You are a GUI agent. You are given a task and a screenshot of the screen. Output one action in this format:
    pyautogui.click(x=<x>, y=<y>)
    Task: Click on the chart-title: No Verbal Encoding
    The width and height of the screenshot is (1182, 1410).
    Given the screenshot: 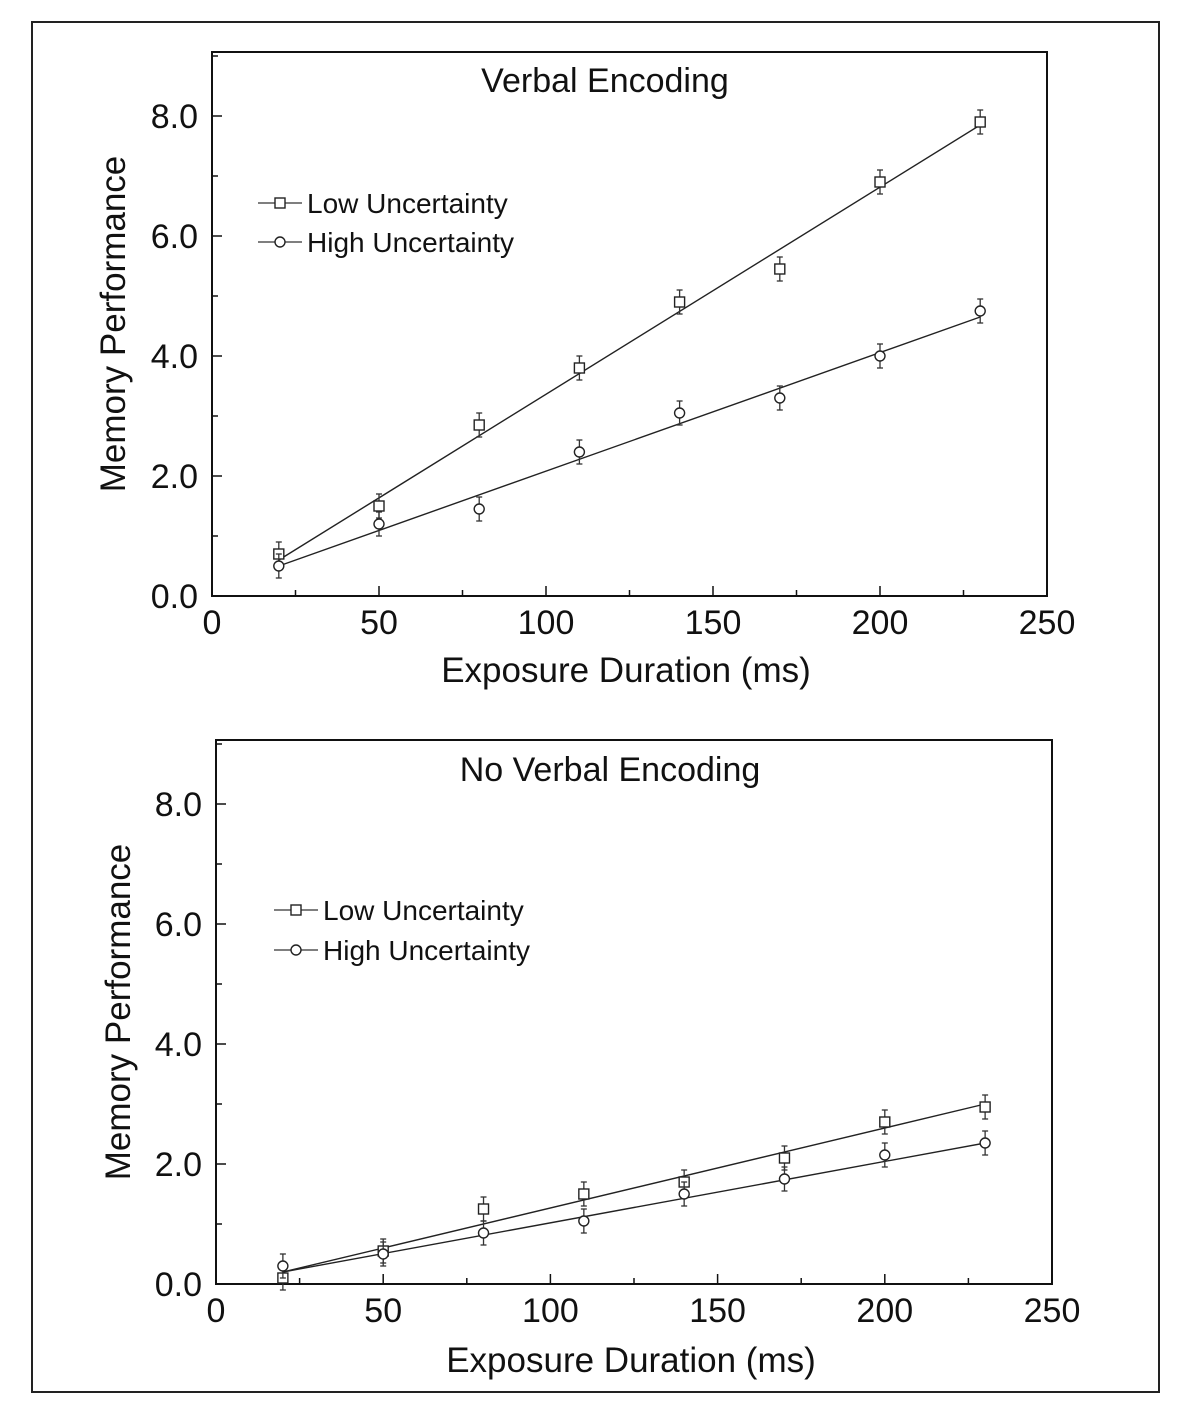 What is the action you would take?
    pyautogui.click(x=610, y=770)
    